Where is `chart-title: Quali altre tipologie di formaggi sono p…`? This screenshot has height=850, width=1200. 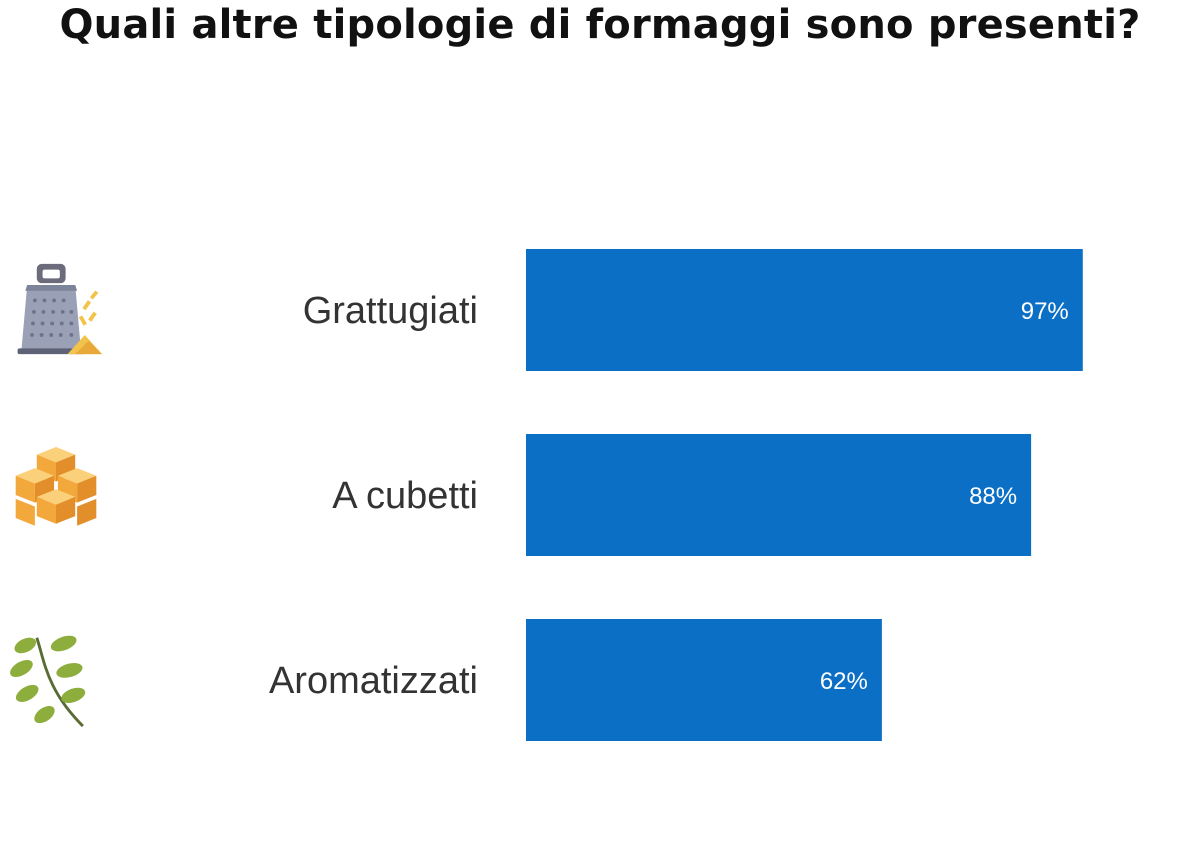
chart-title: Quali altre tipologie di formaggi sono p… is located at coordinates (600, 25).